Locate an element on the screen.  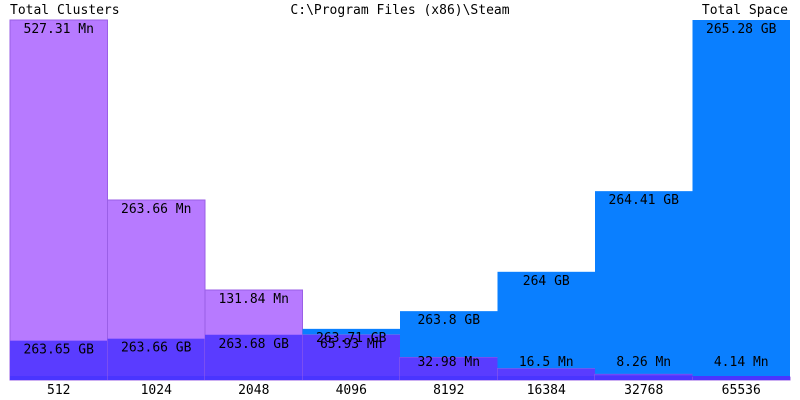
clusters-value-label: 527.31 Mn is located at coordinates (59, 29).